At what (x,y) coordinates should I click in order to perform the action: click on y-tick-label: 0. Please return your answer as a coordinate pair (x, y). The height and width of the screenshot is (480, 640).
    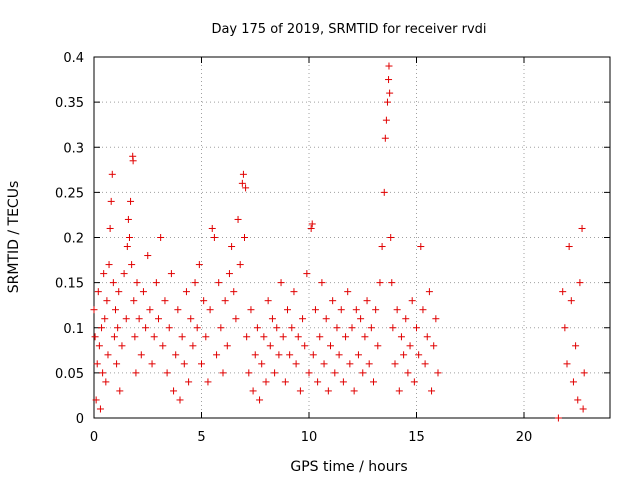
    Looking at the image, I should click on (80, 419).